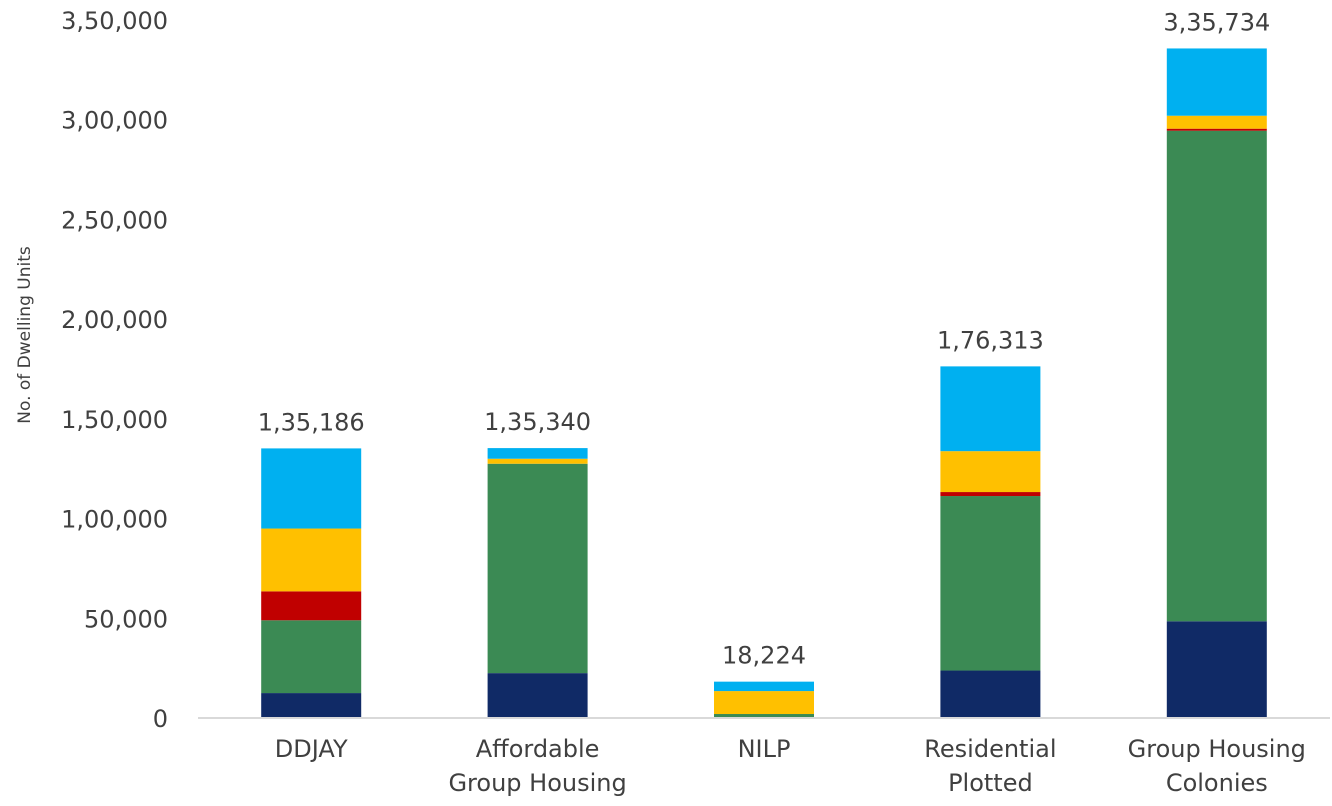  What do you see at coordinates (160, 719) in the screenshot?
I see `y-tick-label: 0` at bounding box center [160, 719].